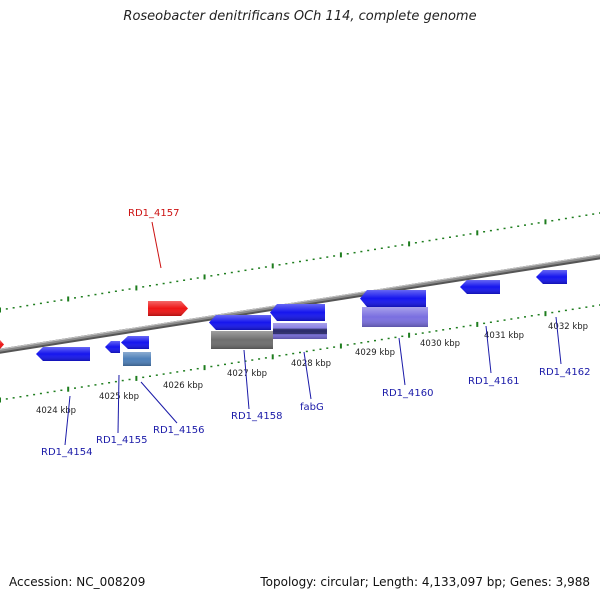 Image resolution: width=600 pixels, height=600 pixels. Describe the element at coordinates (183, 386) in the screenshot. I see `tick-label: 4026 kbp` at that location.